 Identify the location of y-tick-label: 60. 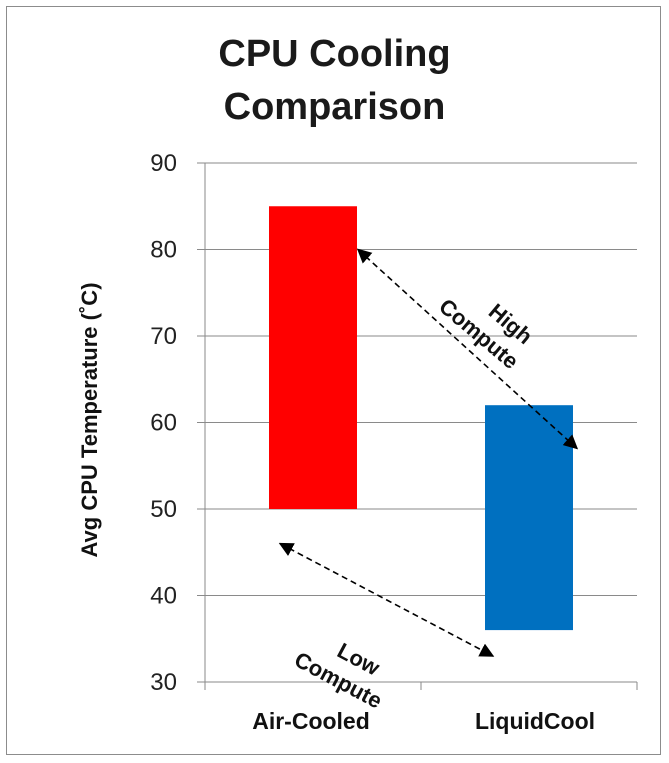
(163, 423).